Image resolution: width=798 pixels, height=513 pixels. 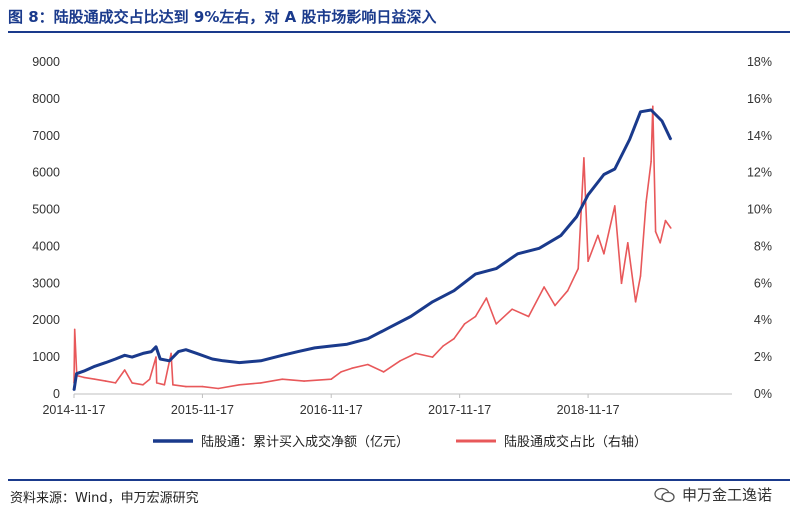 What do you see at coordinates (459, 410) in the screenshot?
I see `x-tick-label: 2017-11-17` at bounding box center [459, 410].